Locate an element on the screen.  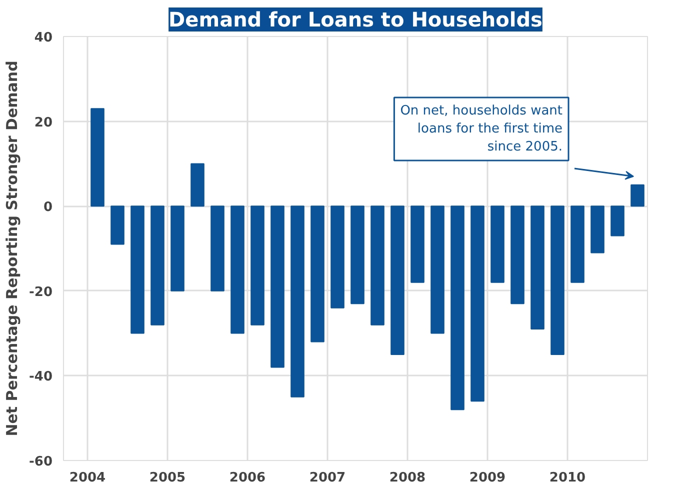
x-tick-label: 2006 is located at coordinates (247, 478).